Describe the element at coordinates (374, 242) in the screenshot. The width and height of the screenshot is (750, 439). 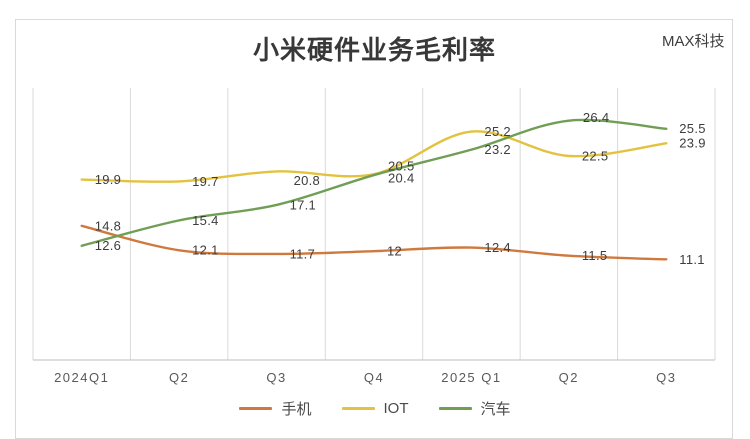
I see `series-line-phone` at that location.